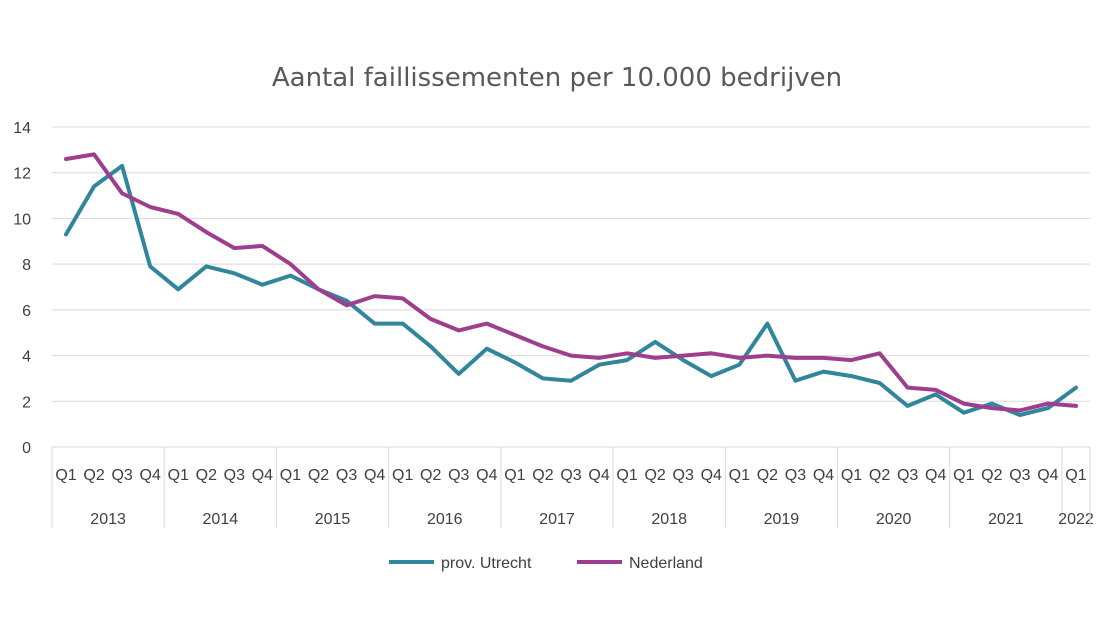 The height and width of the screenshot is (620, 1104). I want to click on legend-label: prov. Utrecht, so click(486, 563).